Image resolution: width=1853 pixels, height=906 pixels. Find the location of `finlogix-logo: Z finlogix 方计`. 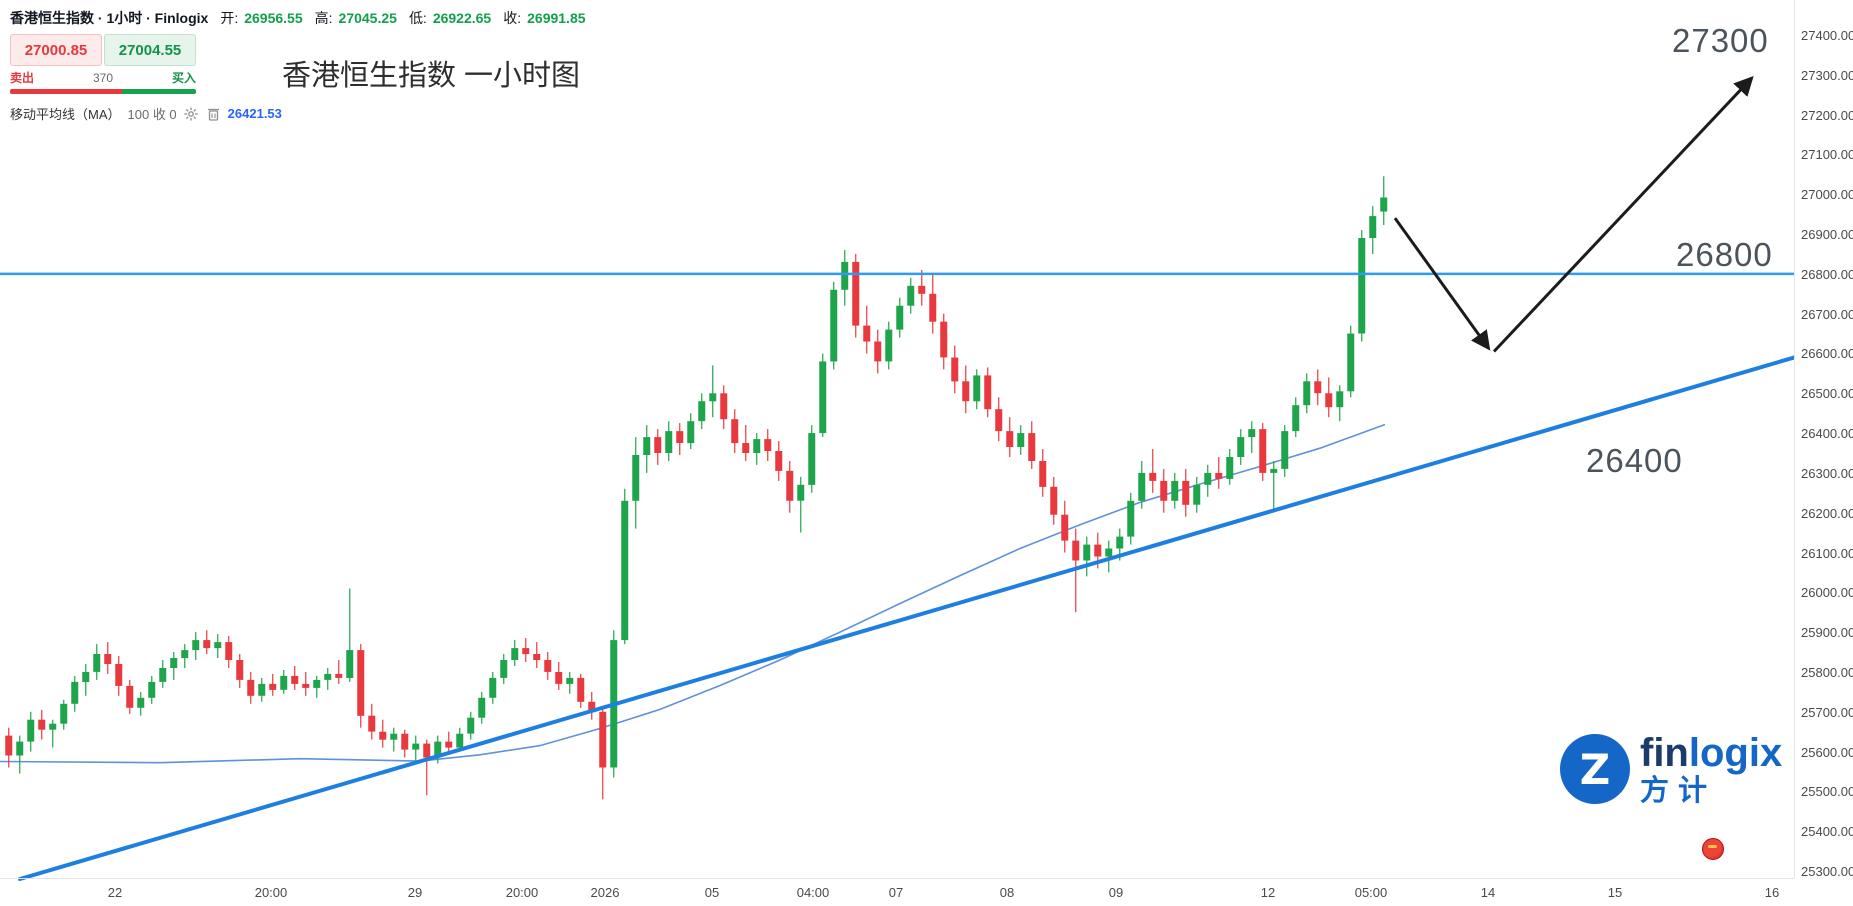

finlogix-logo: Z finlogix 方计 is located at coordinates (1671, 769).